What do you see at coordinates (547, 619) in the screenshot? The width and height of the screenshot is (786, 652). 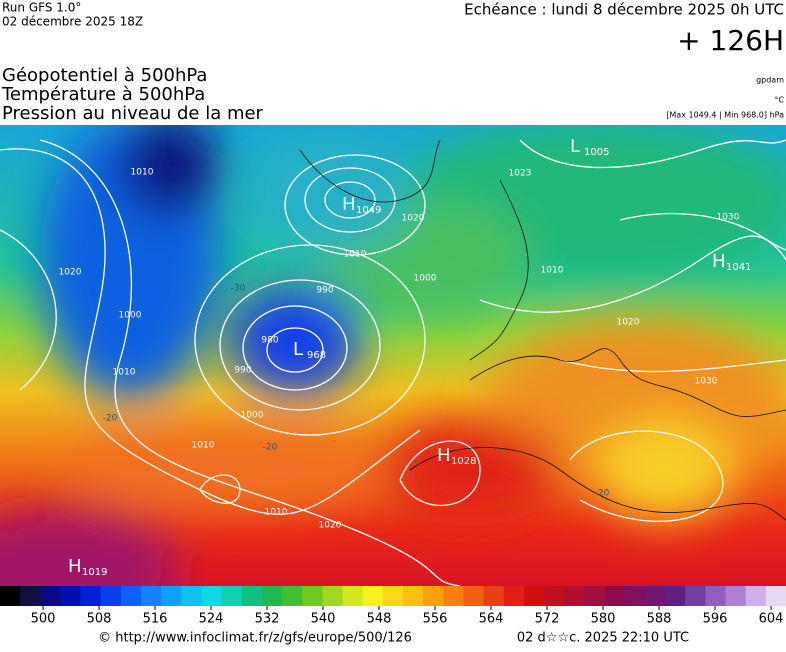 I see `colorbar-tick-label: 572` at bounding box center [547, 619].